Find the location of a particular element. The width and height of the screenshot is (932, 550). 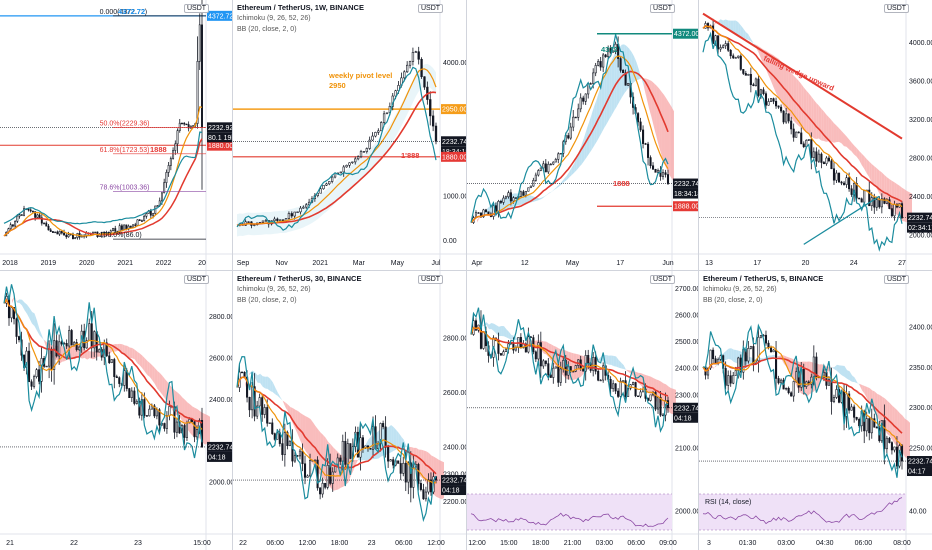

trendline is located at coordinates (841, 220).